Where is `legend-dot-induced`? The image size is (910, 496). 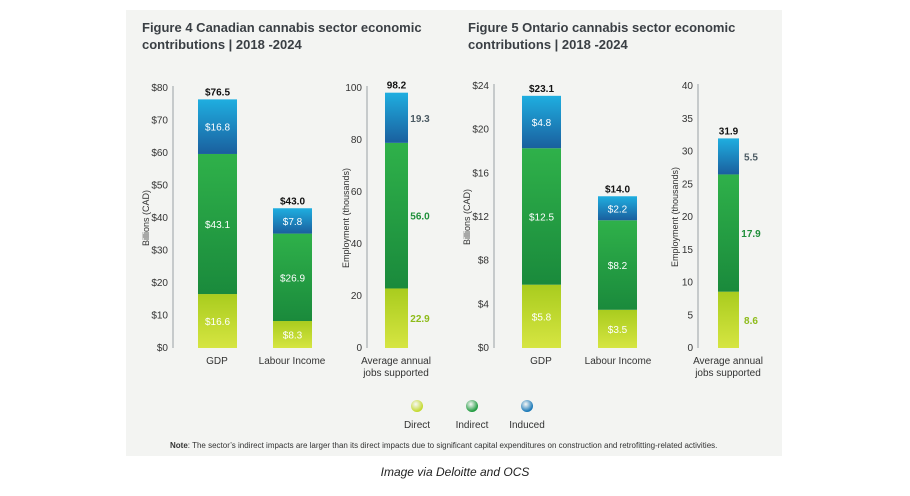
legend-dot-induced is located at coordinates (527, 406).